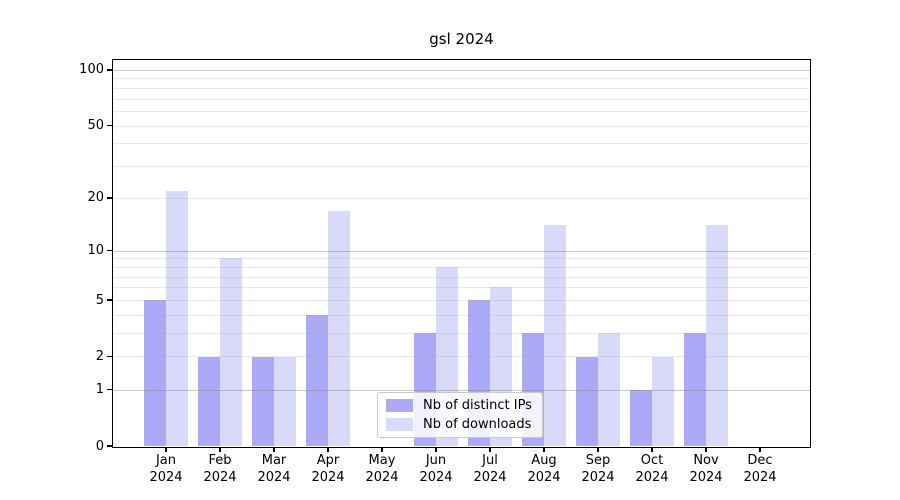 This screenshot has width=900, height=500. I want to click on x-tick-label: Jan 2024, so click(166, 469).